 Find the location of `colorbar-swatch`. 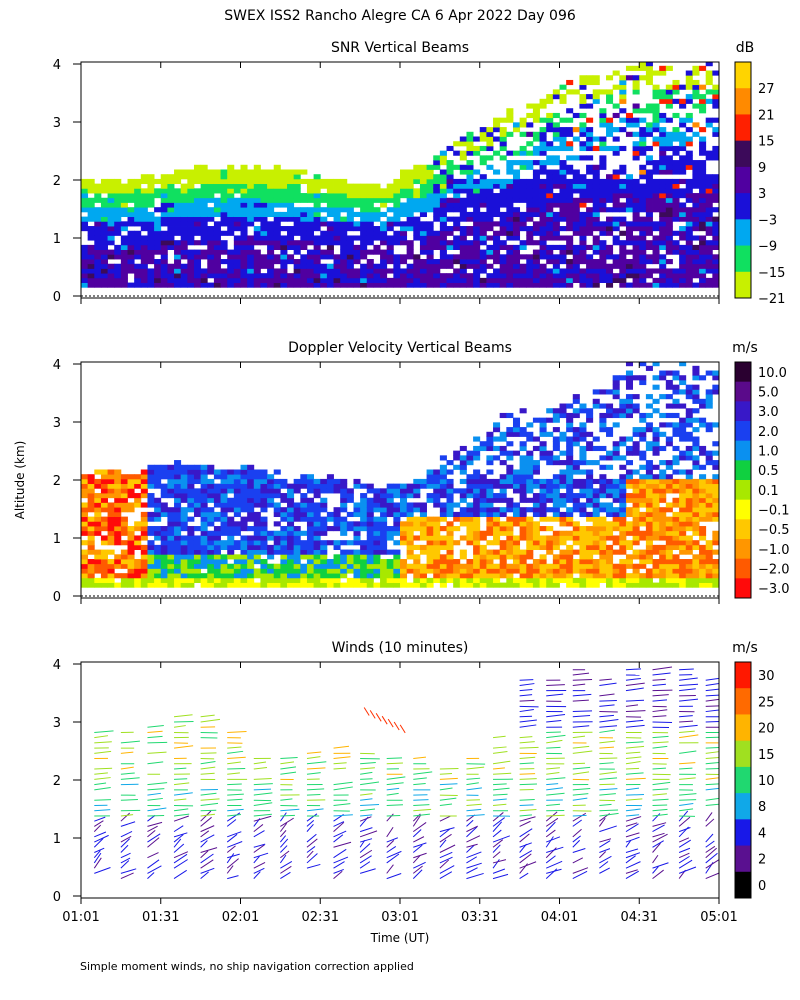

colorbar-swatch is located at coordinates (743, 128).